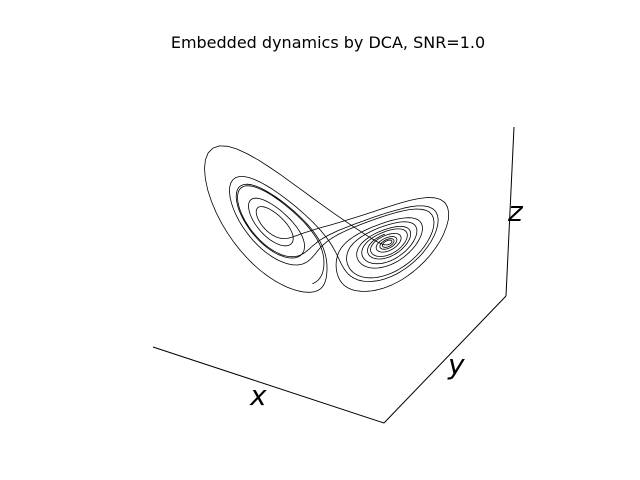 Image resolution: width=640 pixels, height=480 pixels. I want to click on trajectory-line, so click(327, 219).